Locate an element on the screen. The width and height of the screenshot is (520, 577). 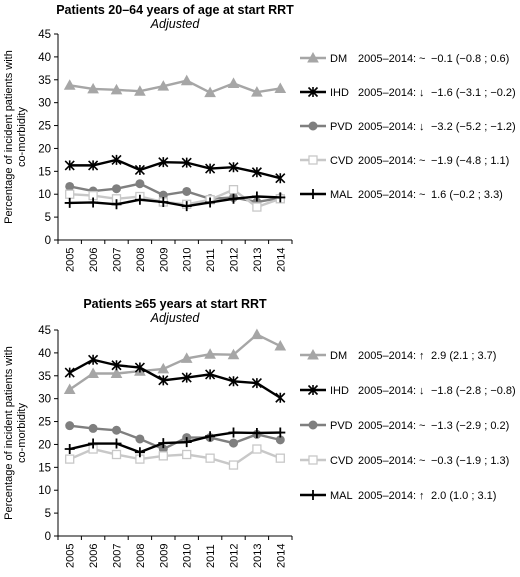
legend-trend-value: −1.8 (−2.8 ; −0.8) is located at coordinates (473, 391).